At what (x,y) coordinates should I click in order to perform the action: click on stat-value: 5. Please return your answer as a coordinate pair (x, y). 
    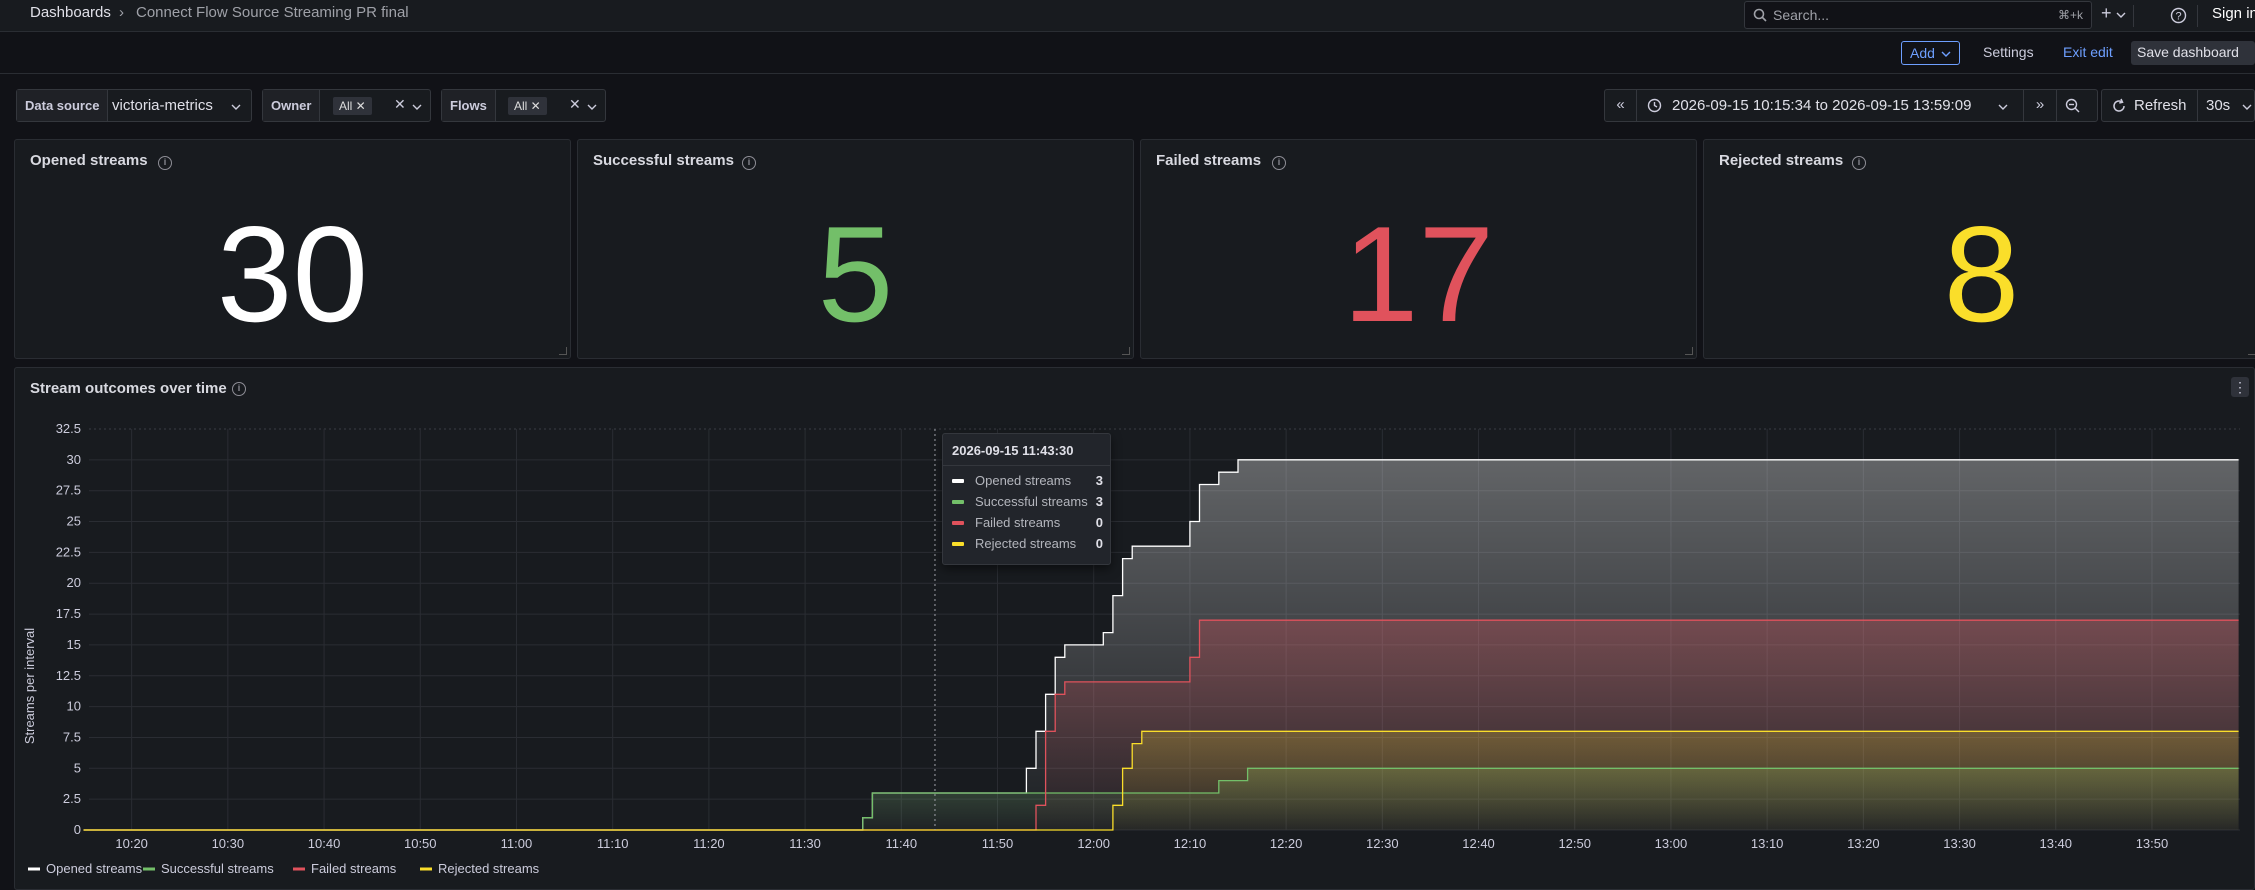
    Looking at the image, I should click on (855, 274).